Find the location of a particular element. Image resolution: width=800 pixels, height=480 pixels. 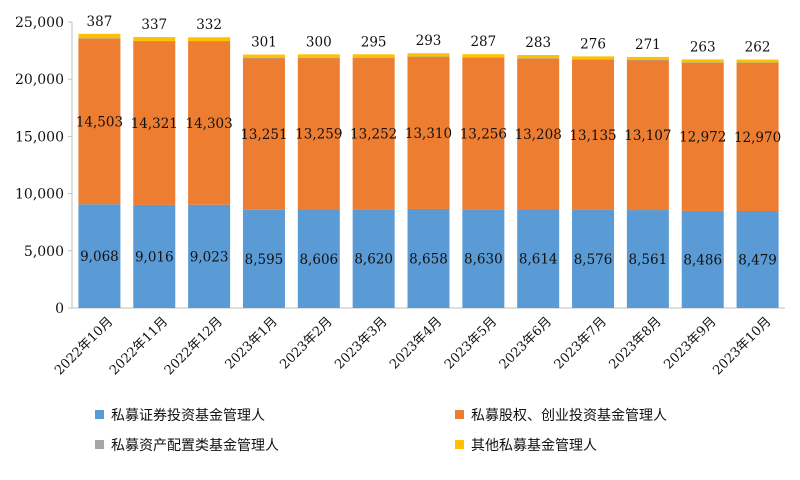

category-label: 2022年12月 is located at coordinates (194, 346).